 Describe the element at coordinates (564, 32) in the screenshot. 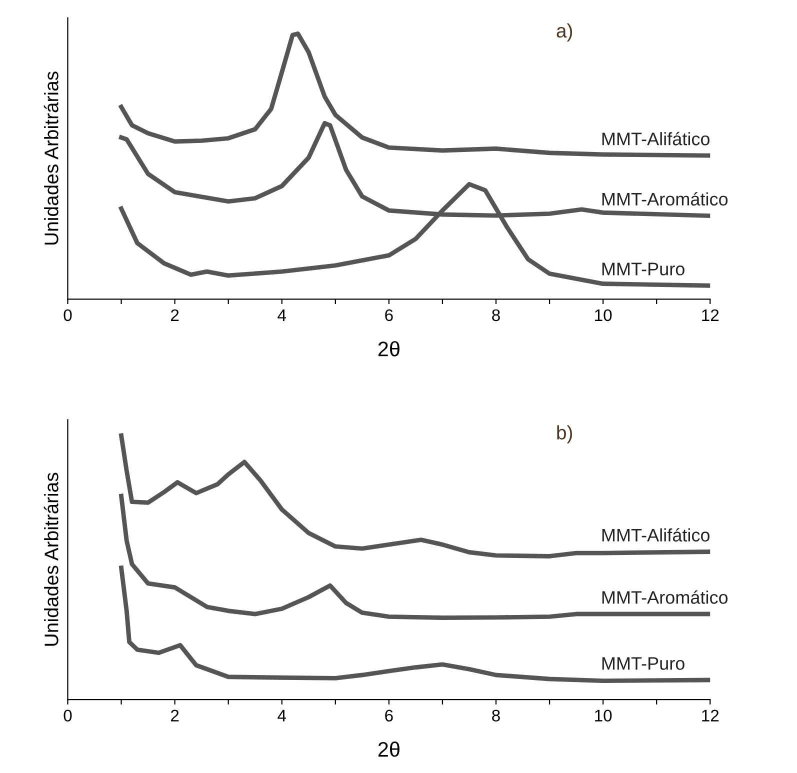

I see `annotation: a)` at that location.